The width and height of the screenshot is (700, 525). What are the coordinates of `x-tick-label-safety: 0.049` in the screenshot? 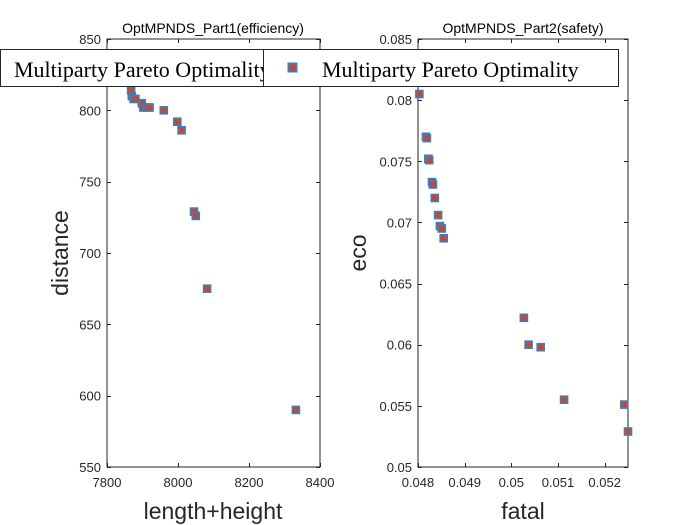 It's located at (464, 482).